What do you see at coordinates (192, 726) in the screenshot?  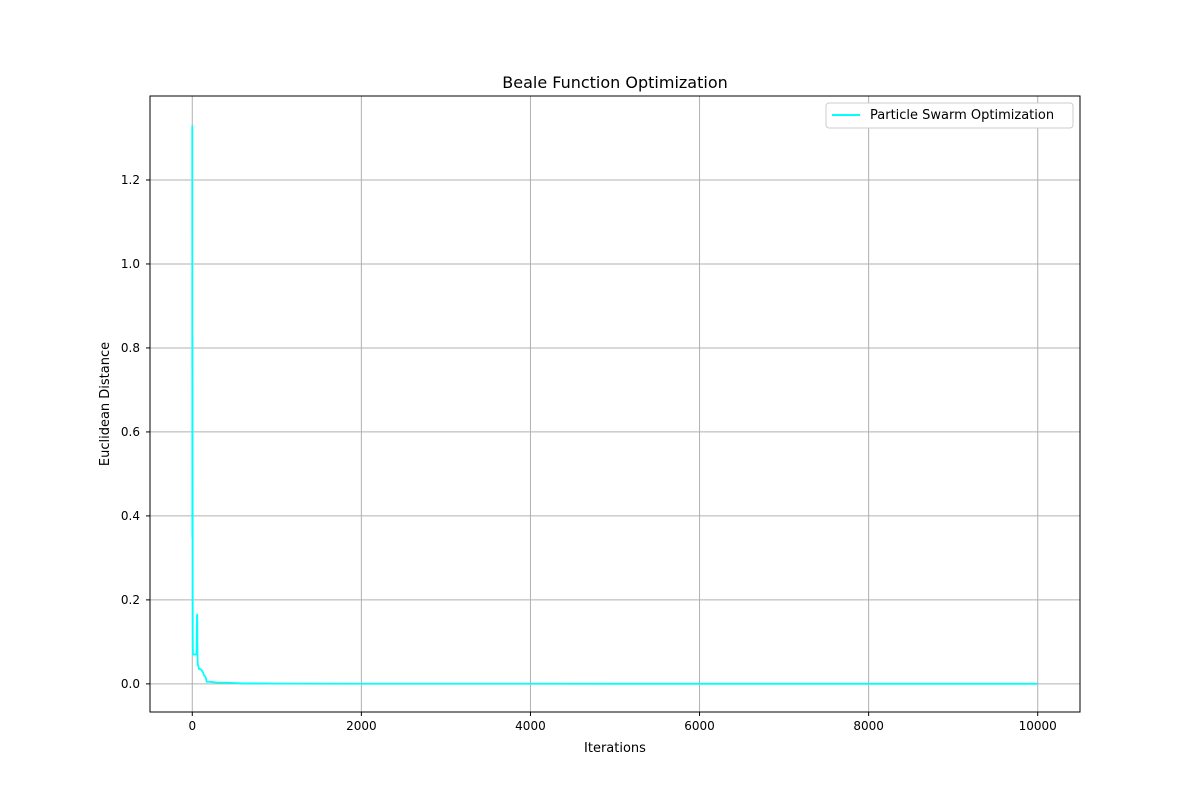 I see `x-tick-label: 0` at bounding box center [192, 726].